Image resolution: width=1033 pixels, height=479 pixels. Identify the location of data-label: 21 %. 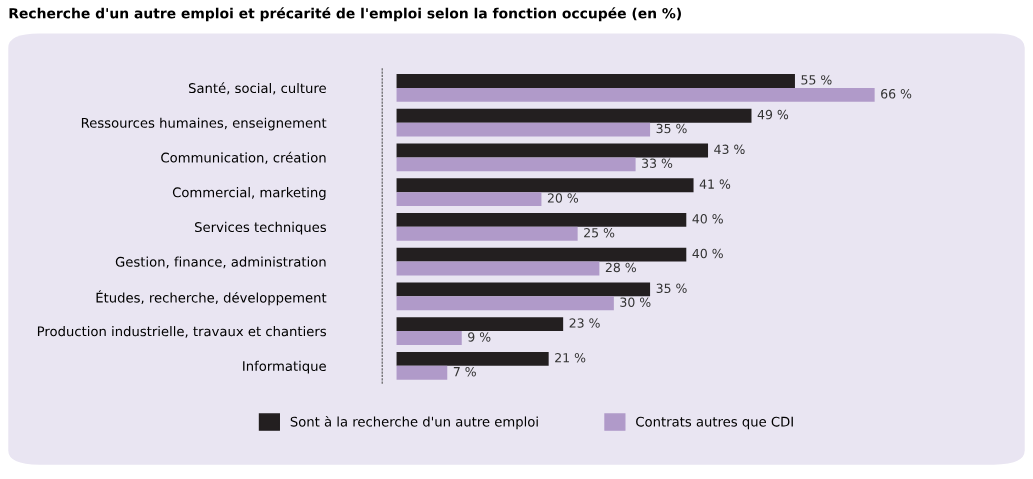
(570, 358).